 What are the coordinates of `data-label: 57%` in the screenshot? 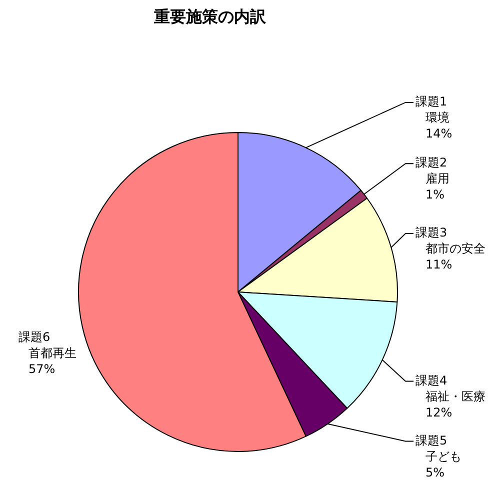 It's located at (42, 369).